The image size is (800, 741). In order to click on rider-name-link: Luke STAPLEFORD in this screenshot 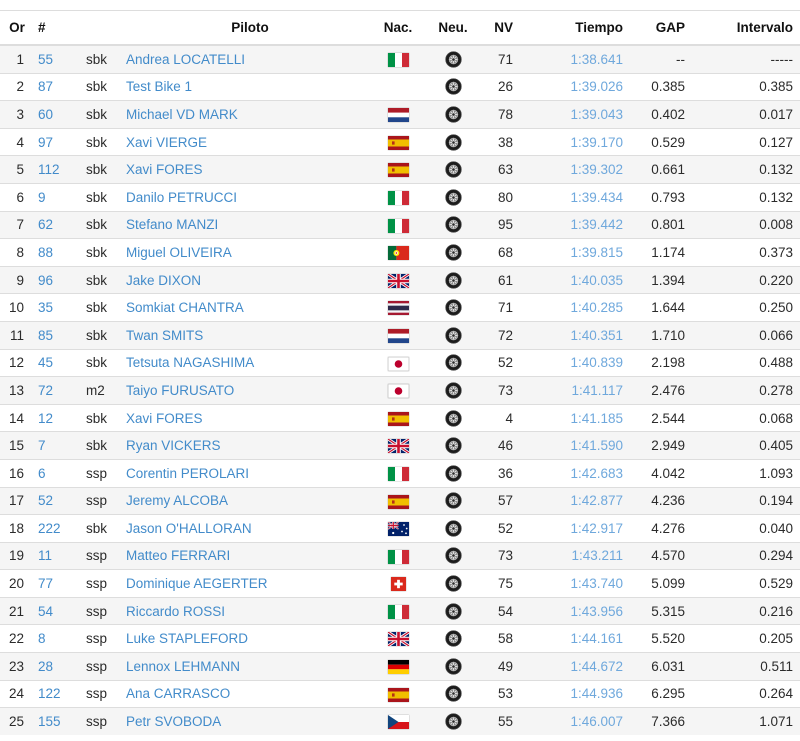, I will do `click(187, 639)`.